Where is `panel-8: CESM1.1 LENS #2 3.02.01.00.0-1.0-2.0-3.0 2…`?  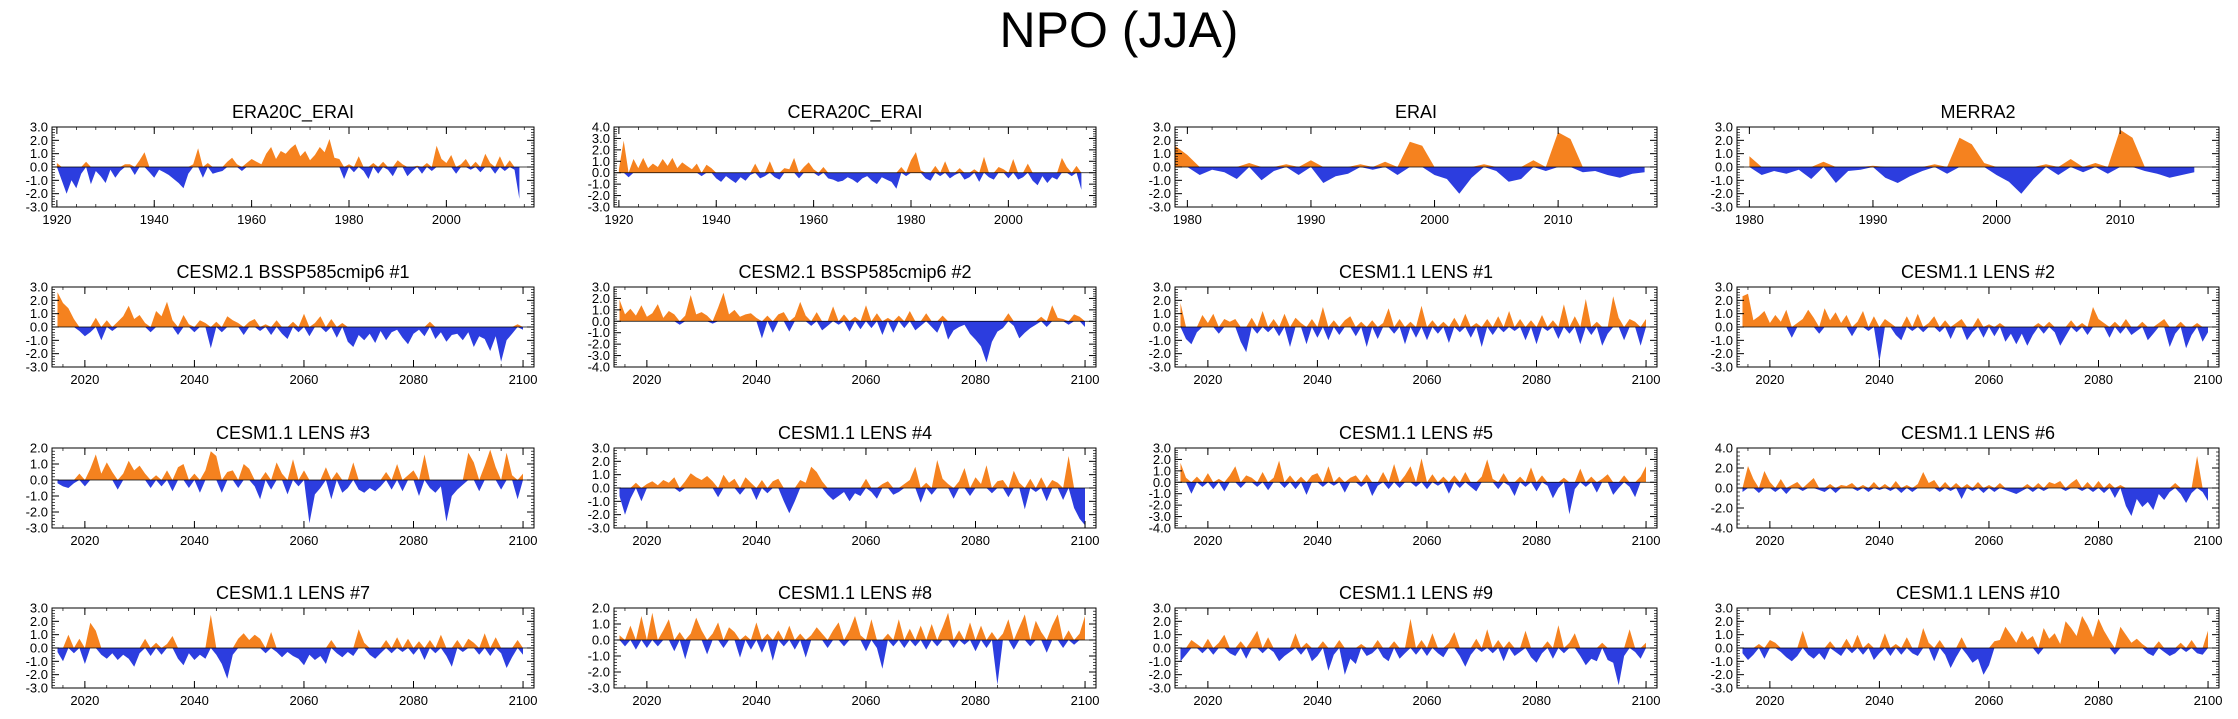
panel-8: CESM1.1 LENS #2 3.02.01.00.0-1.0-2.0-3.0 2… is located at coordinates (1967, 324).